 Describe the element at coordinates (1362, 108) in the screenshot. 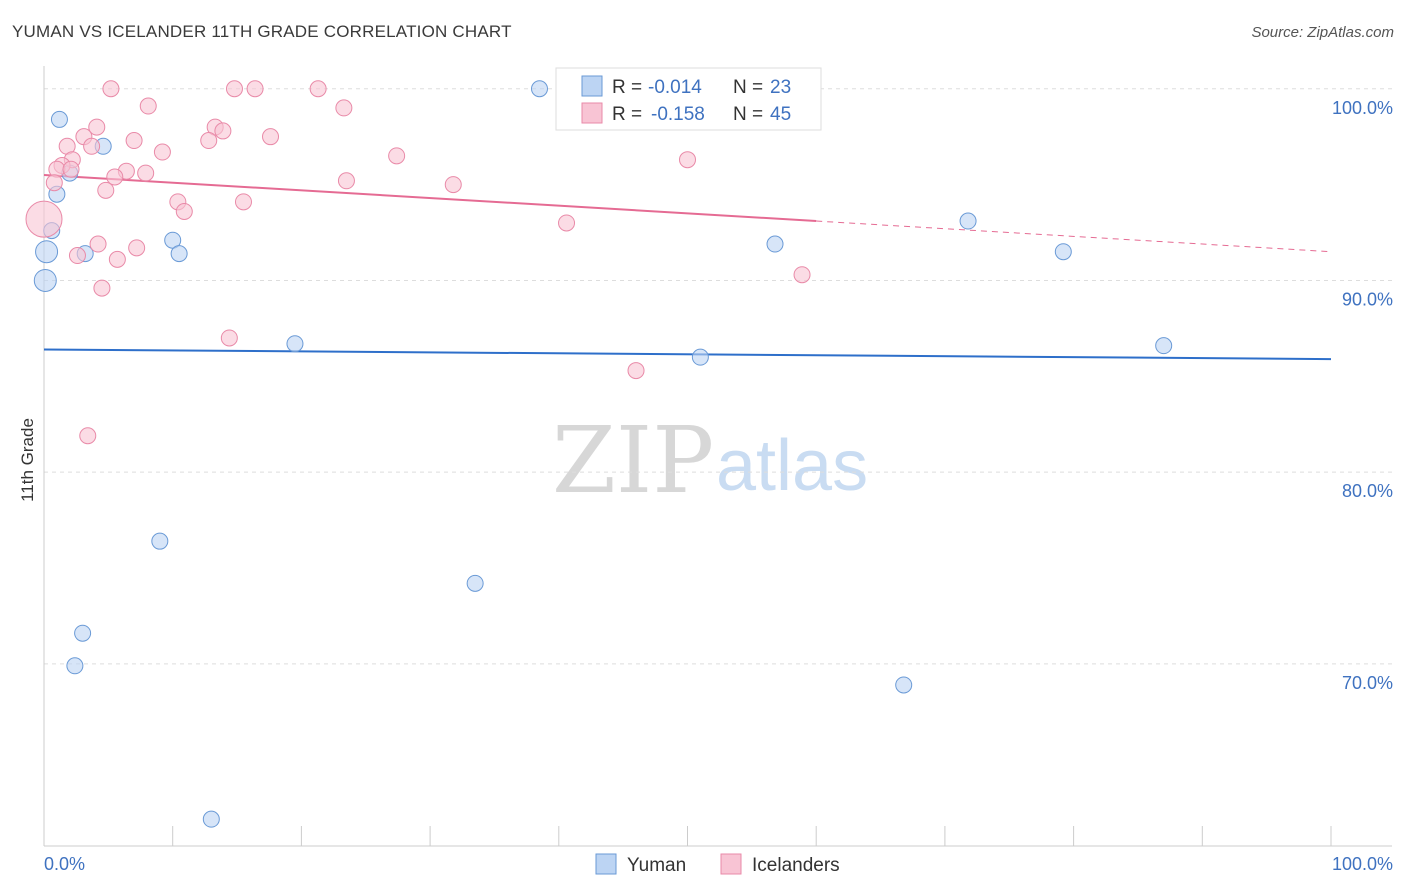

I see `y-tick-label: 100.0%` at that location.